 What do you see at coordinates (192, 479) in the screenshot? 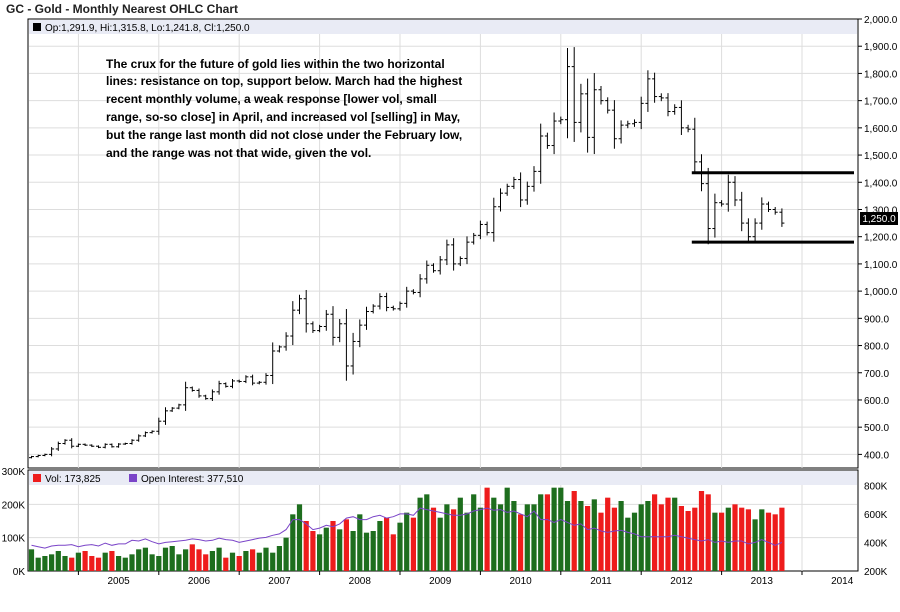
I see `oi-legend-text: Open Interest: 377,510` at bounding box center [192, 479].